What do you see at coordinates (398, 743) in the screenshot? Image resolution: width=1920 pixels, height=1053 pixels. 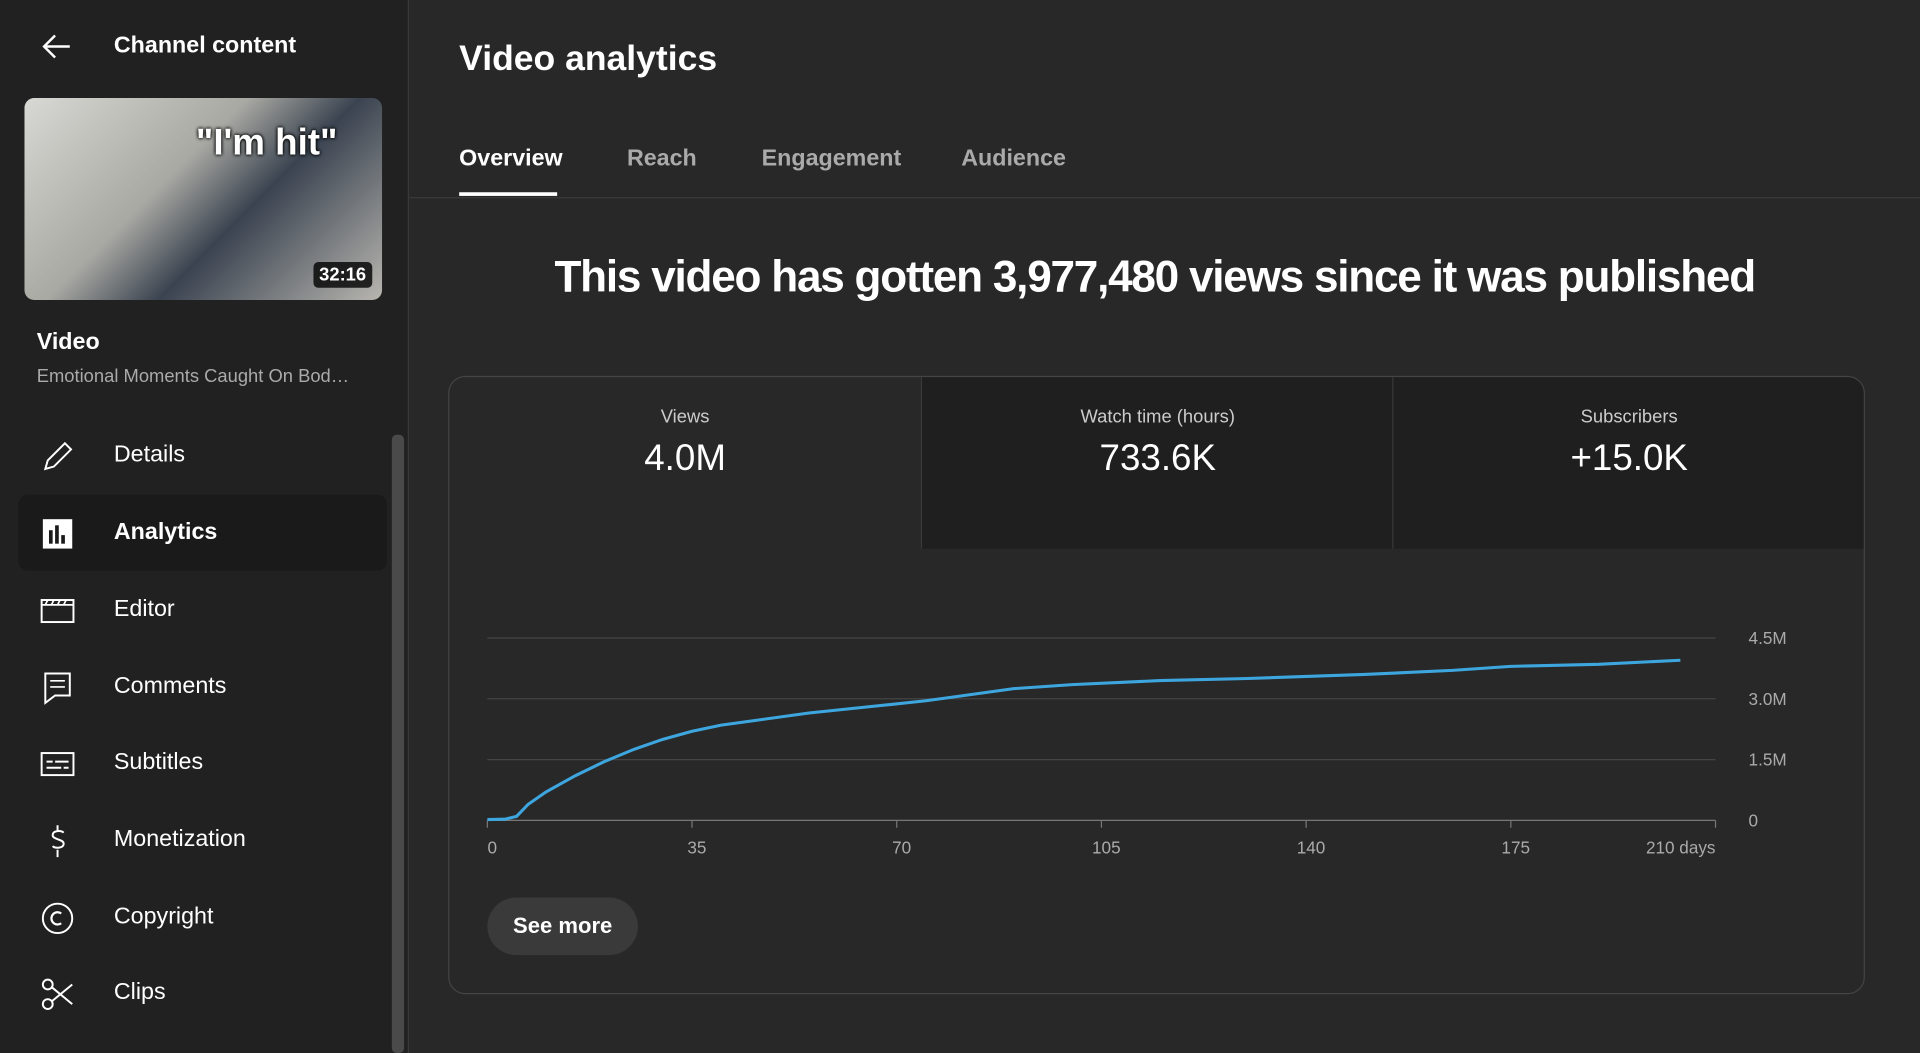 I see `scrollbar` at bounding box center [398, 743].